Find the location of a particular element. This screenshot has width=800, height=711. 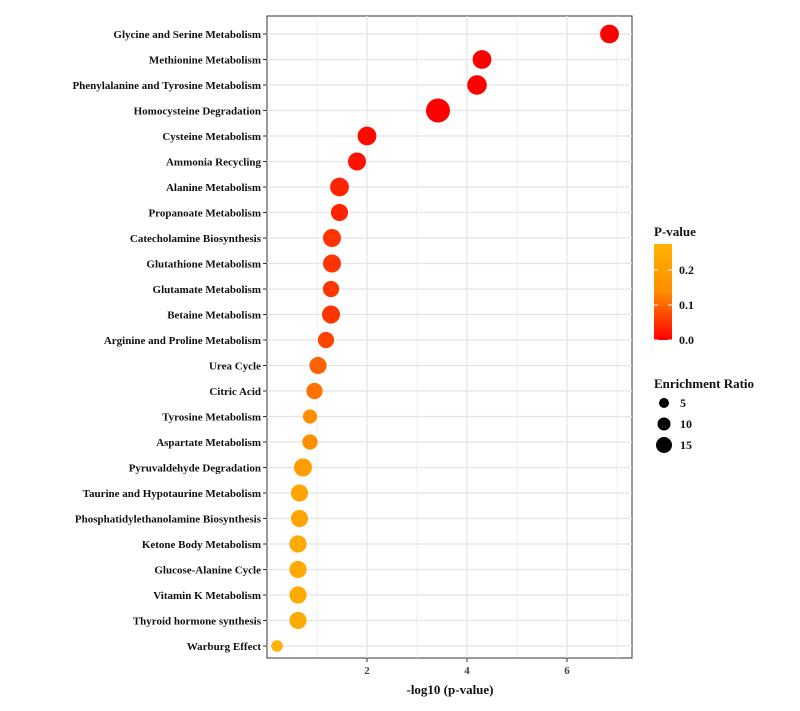

pathway-label: Phosphatidylethanolamine Biosynthesis is located at coordinates (168, 520).